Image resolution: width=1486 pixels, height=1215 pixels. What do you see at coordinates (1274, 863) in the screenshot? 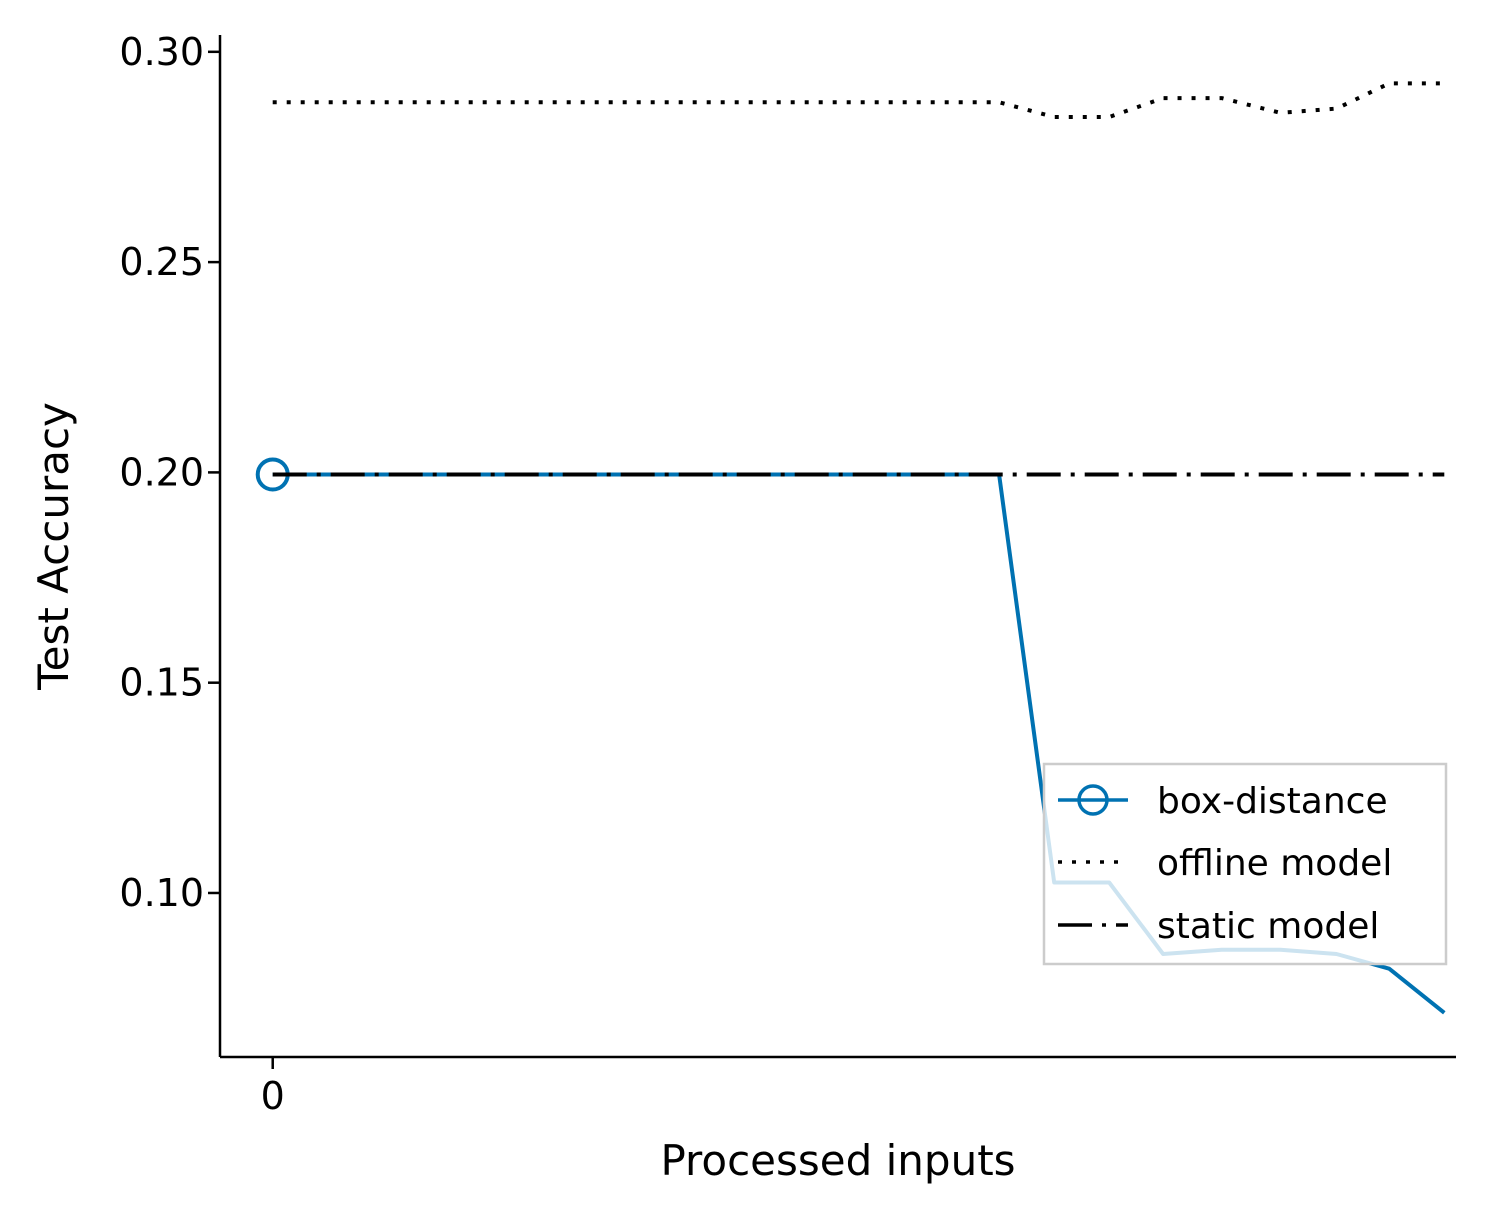
I see `legend-label-offline-model: offline model` at bounding box center [1274, 863].